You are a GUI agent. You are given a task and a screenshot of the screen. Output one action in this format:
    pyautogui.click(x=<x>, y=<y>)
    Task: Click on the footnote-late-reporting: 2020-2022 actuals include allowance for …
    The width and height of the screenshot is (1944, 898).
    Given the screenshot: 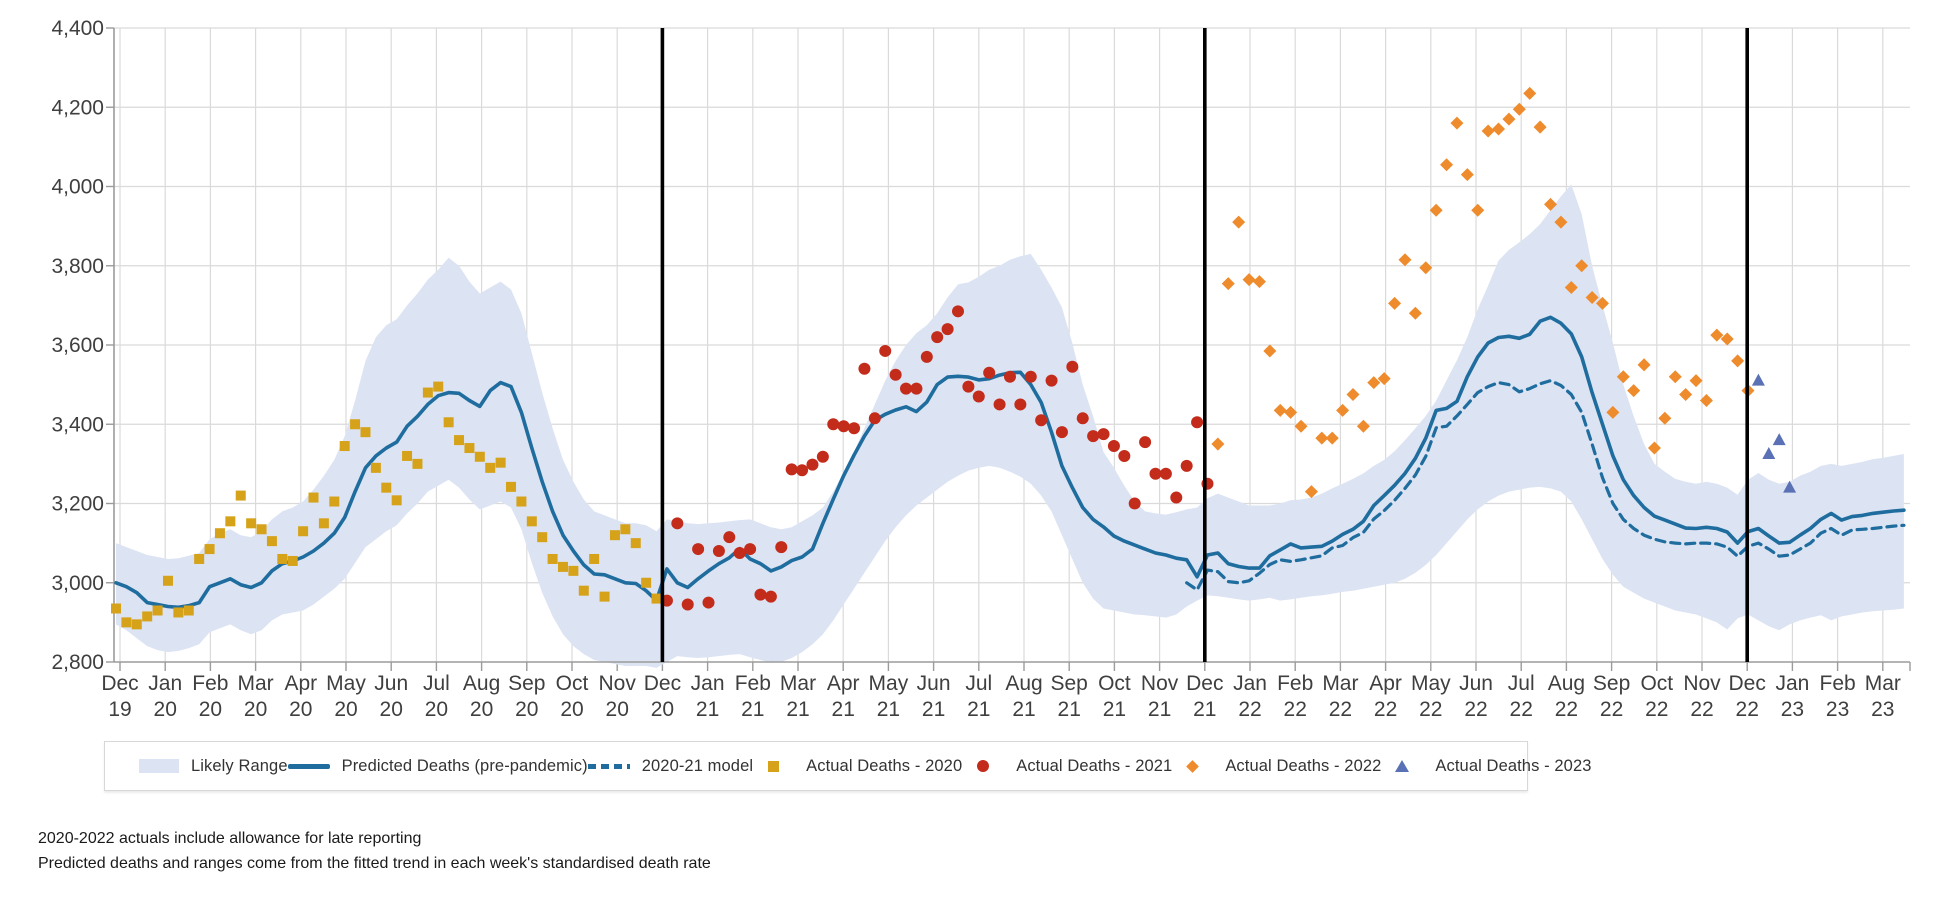 What is the action you would take?
    pyautogui.click(x=230, y=838)
    